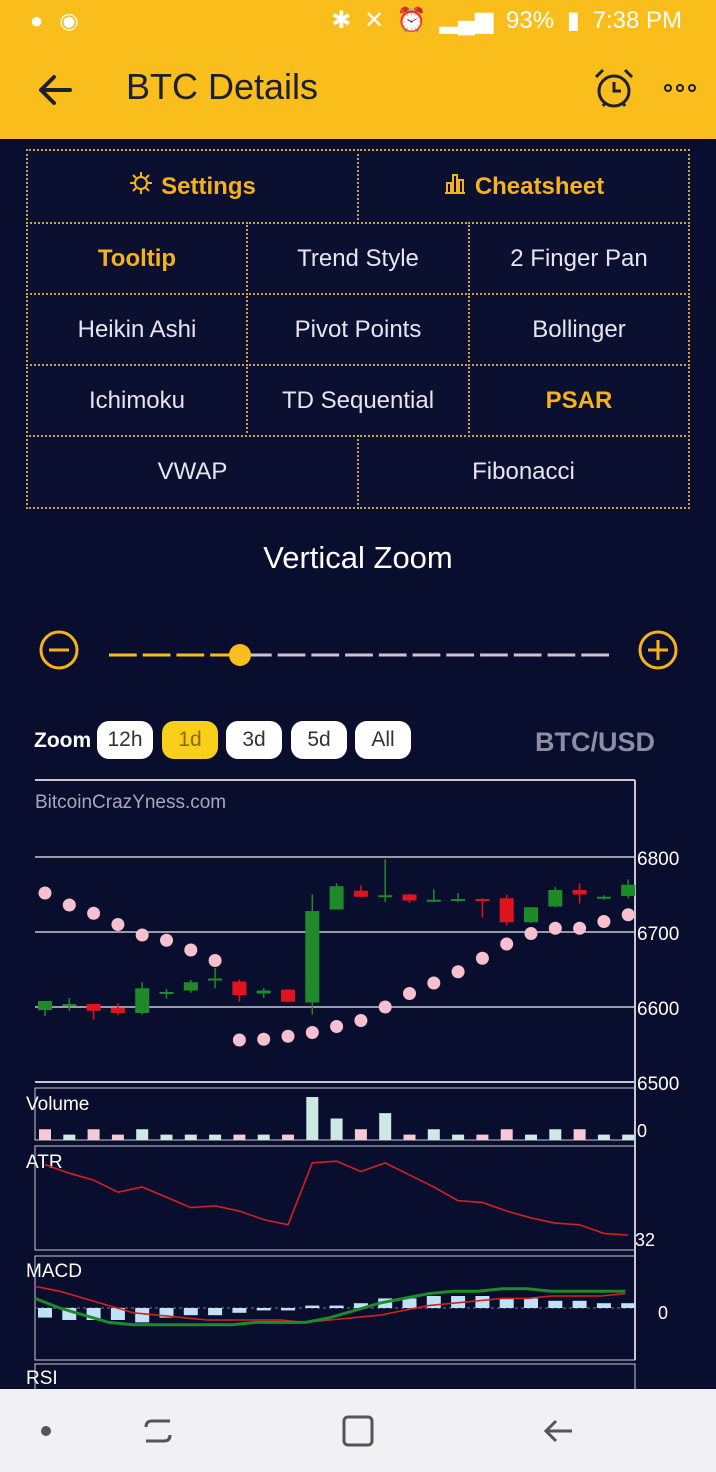  What do you see at coordinates (59, 650) in the screenshot?
I see `zoom-out-icon` at bounding box center [59, 650].